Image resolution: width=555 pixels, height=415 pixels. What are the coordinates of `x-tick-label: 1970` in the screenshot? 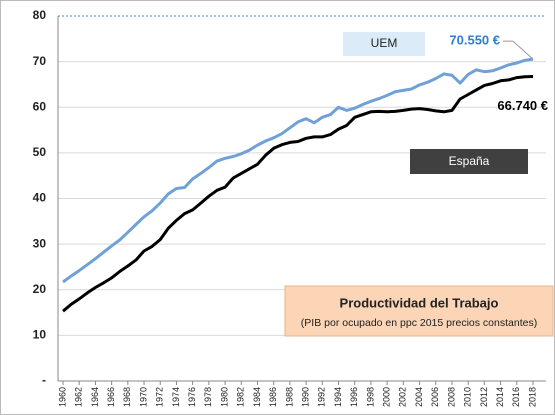 It's located at (143, 397).